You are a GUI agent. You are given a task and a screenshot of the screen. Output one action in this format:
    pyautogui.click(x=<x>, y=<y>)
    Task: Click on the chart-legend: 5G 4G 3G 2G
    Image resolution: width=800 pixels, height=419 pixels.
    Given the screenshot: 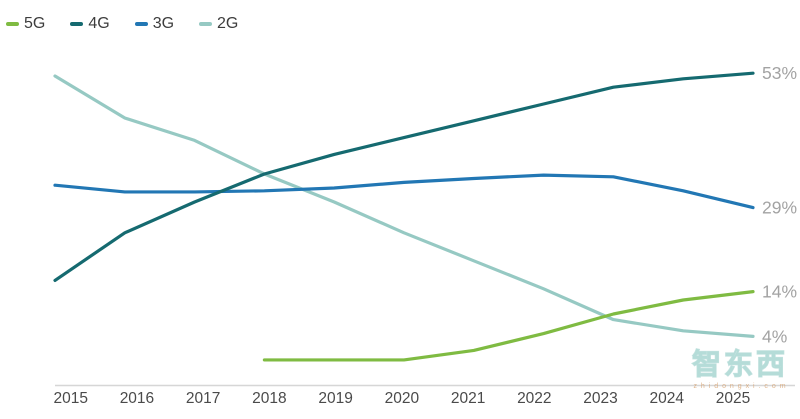 What is the action you would take?
    pyautogui.click(x=134, y=24)
    